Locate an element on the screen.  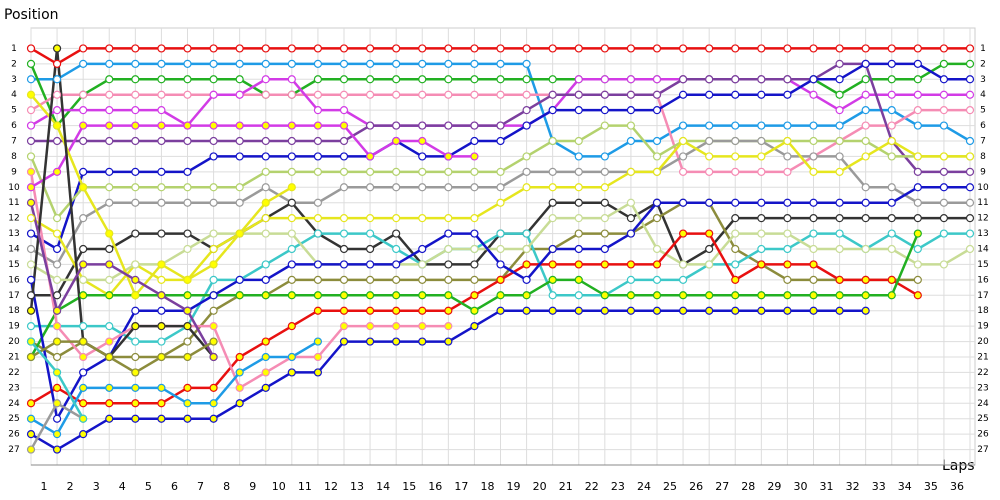
lap-line is located at coordinates (252, 156).